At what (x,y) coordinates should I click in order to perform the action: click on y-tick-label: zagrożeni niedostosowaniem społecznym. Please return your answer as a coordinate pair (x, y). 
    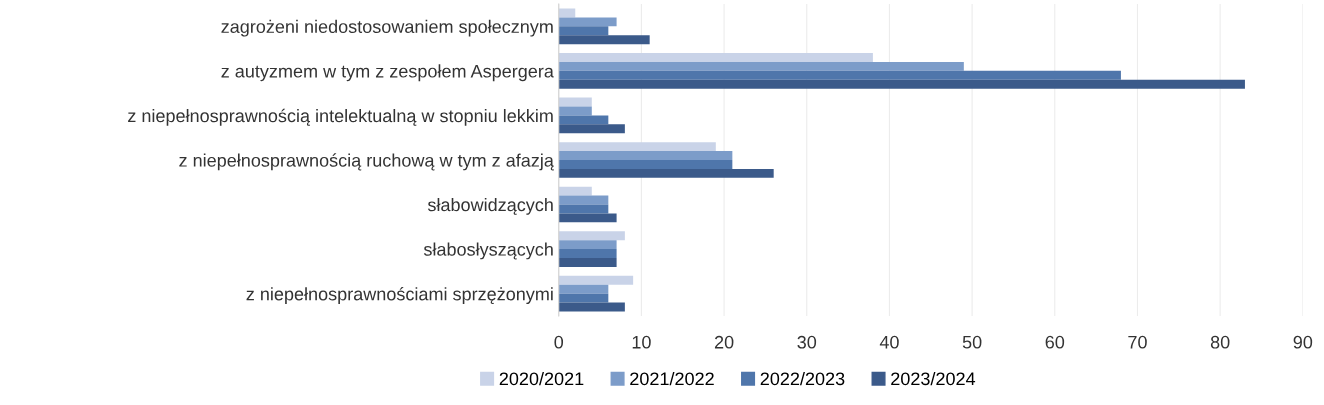
    Looking at the image, I should click on (387, 28).